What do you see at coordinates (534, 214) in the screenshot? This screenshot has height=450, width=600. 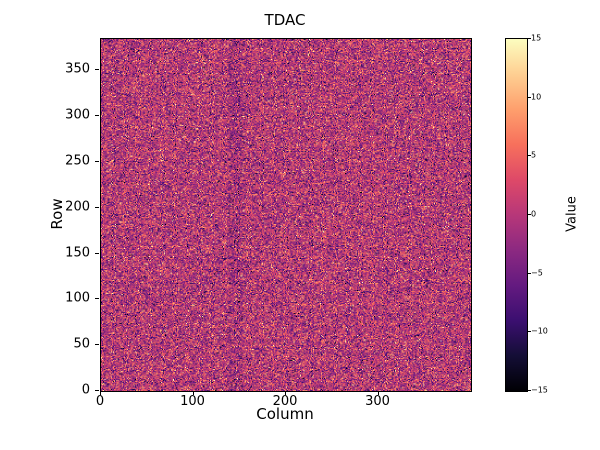 I see `colorbar-tick-label: 0` at bounding box center [534, 214].